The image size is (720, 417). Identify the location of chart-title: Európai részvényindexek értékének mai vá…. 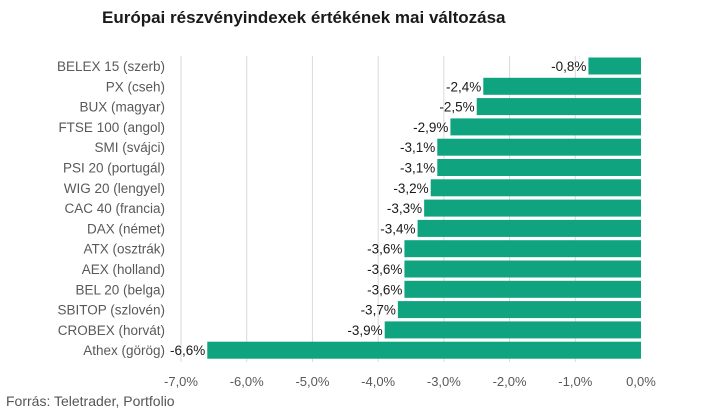
(304, 17).